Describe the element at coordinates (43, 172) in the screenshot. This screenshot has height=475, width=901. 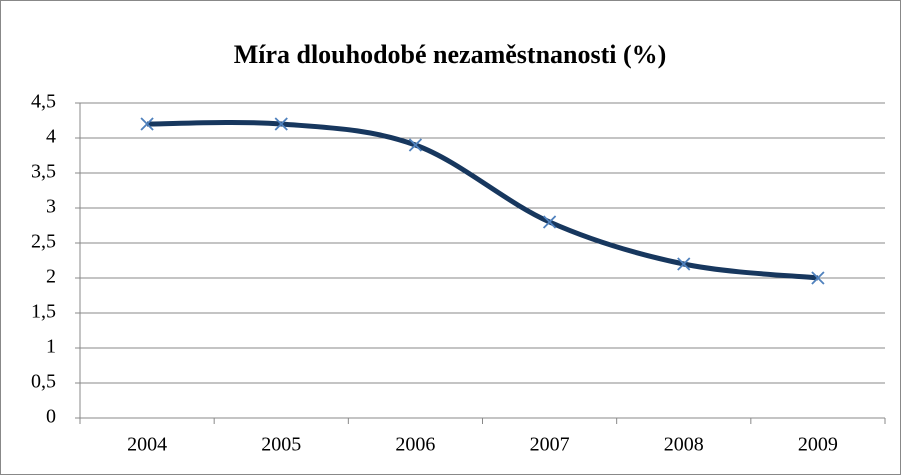
I see `y-tick-label: 3,5` at that location.